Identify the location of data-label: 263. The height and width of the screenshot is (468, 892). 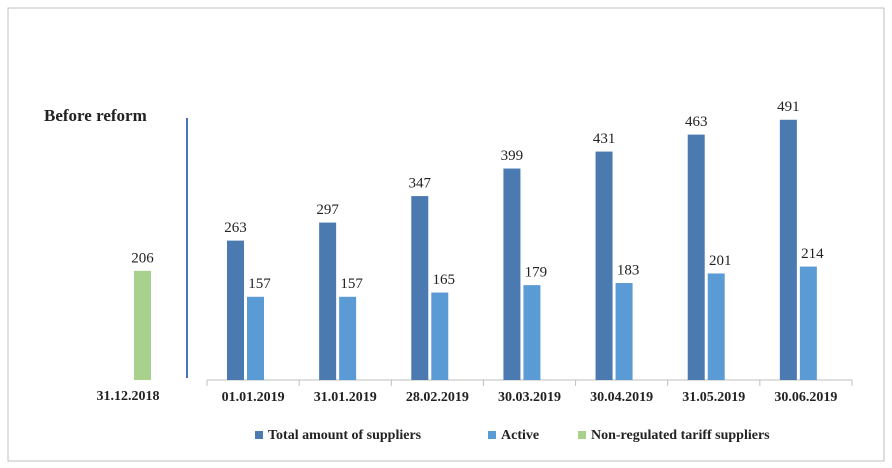
(235, 228).